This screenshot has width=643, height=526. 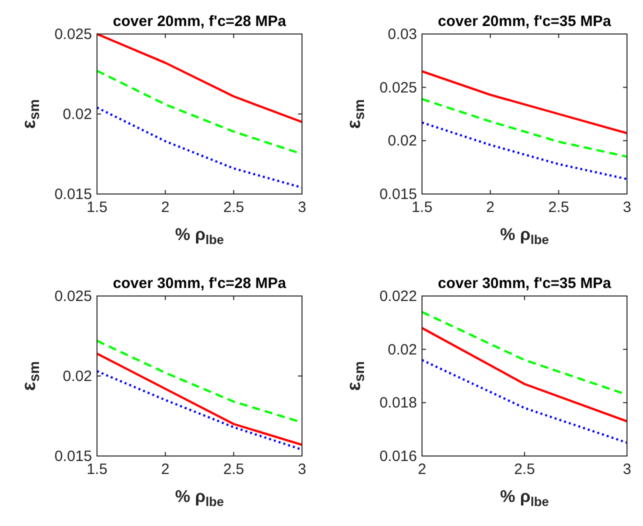 What do you see at coordinates (398, 296) in the screenshot?
I see `y-tick-label: 0.022` at bounding box center [398, 296].